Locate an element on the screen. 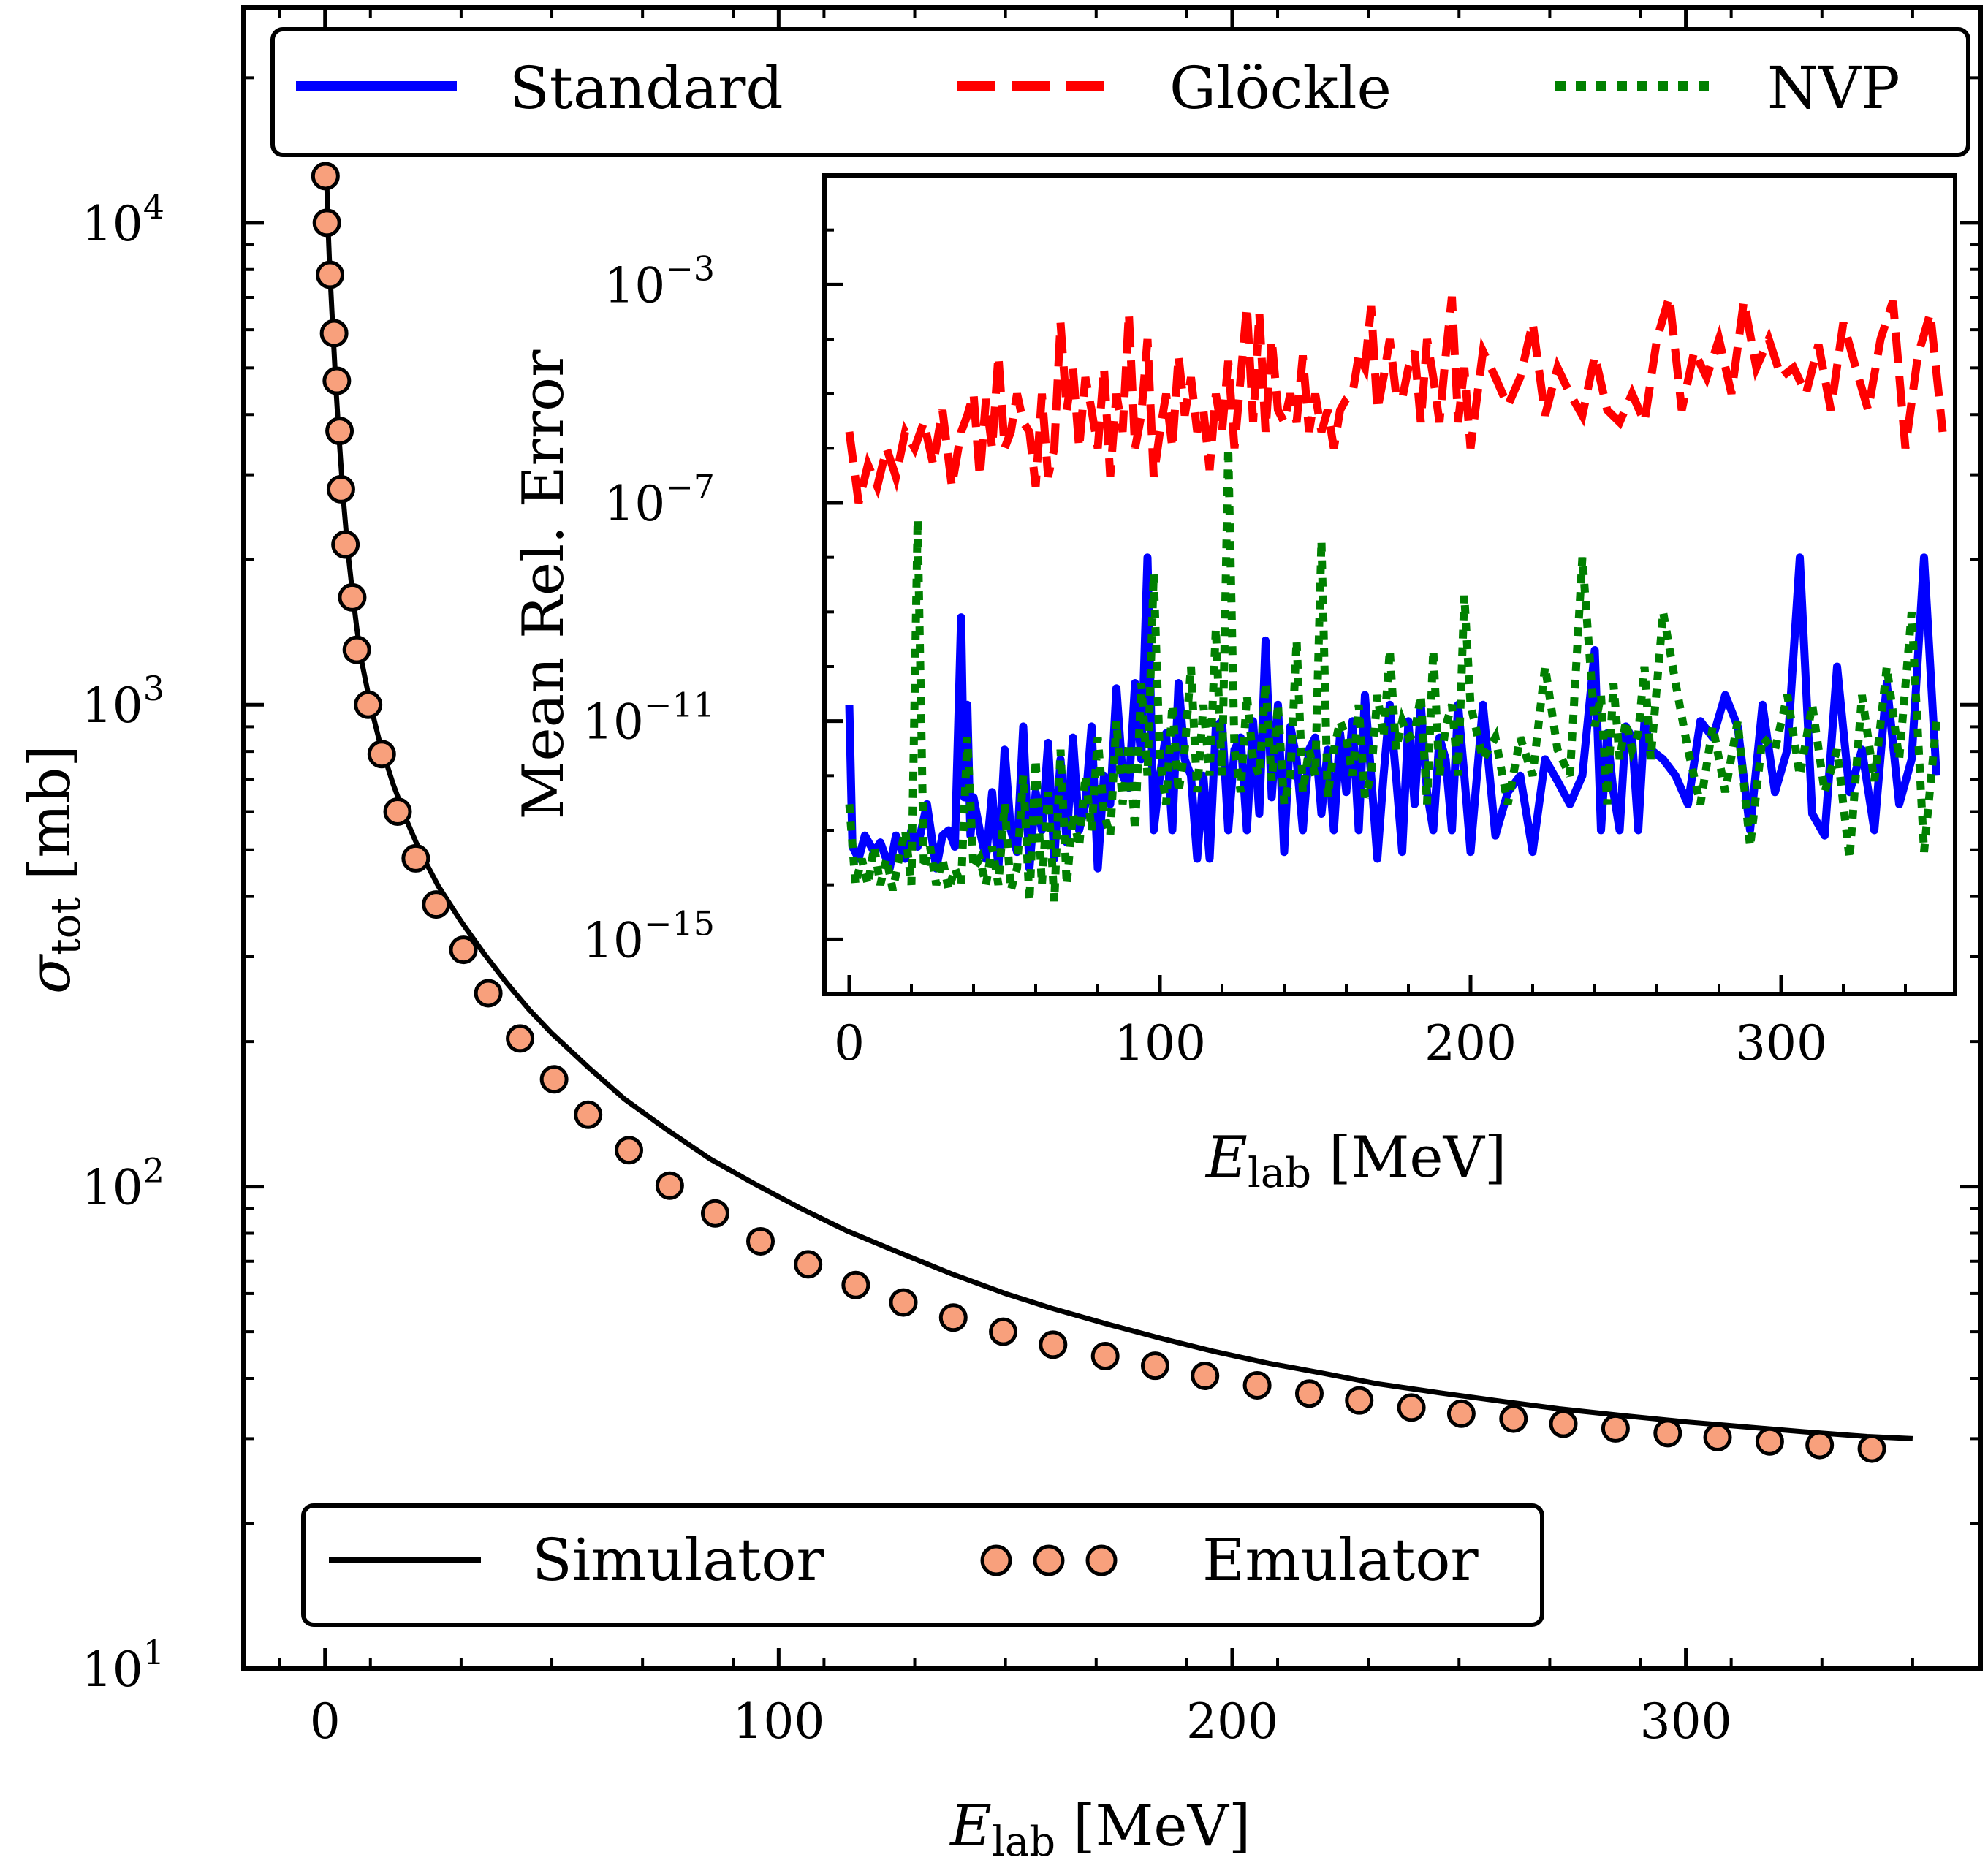  main-x-label-unit: [MeV] is located at coordinates (1162, 1827).